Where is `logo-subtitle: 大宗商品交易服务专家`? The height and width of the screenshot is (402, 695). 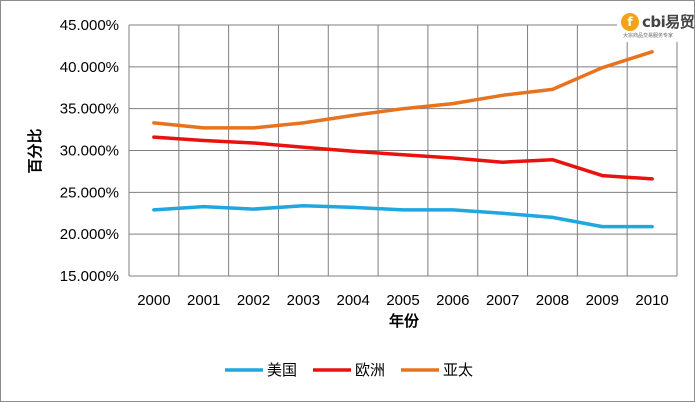 logo-subtitle: 大宗商品交易服务专家 is located at coordinates (648, 36).